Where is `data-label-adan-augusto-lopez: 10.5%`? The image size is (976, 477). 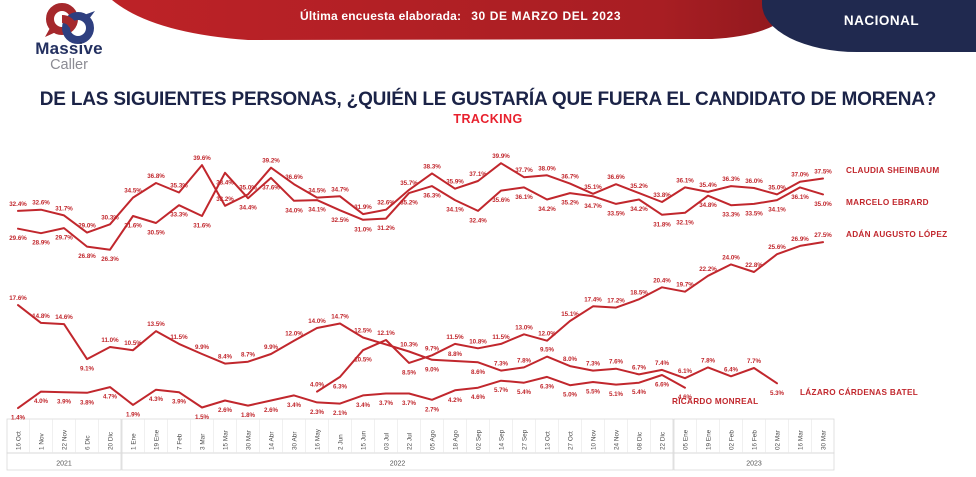
data-label-adan-augusto-lopez: 10.5% is located at coordinates (363, 360).